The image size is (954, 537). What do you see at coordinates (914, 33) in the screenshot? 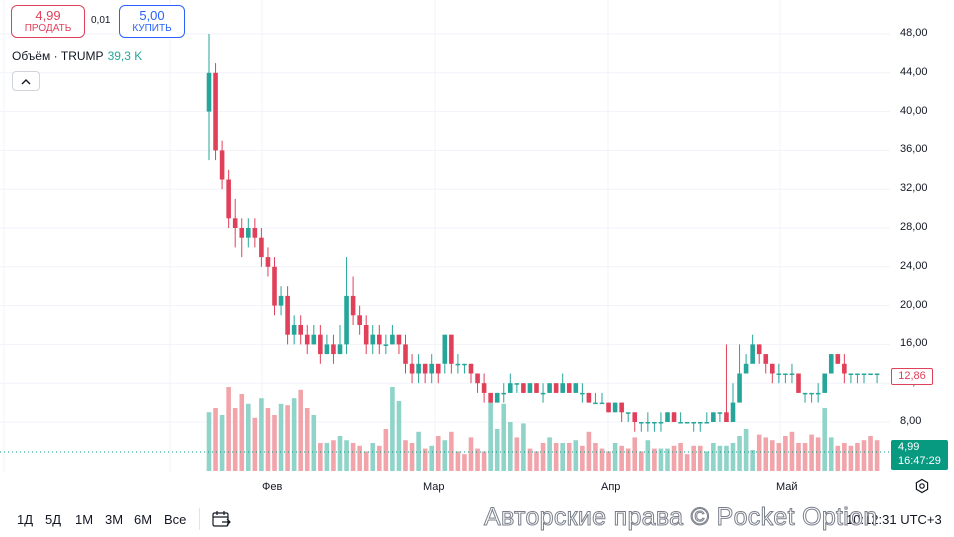
I see `price-tick: 48,00` at bounding box center [914, 33].